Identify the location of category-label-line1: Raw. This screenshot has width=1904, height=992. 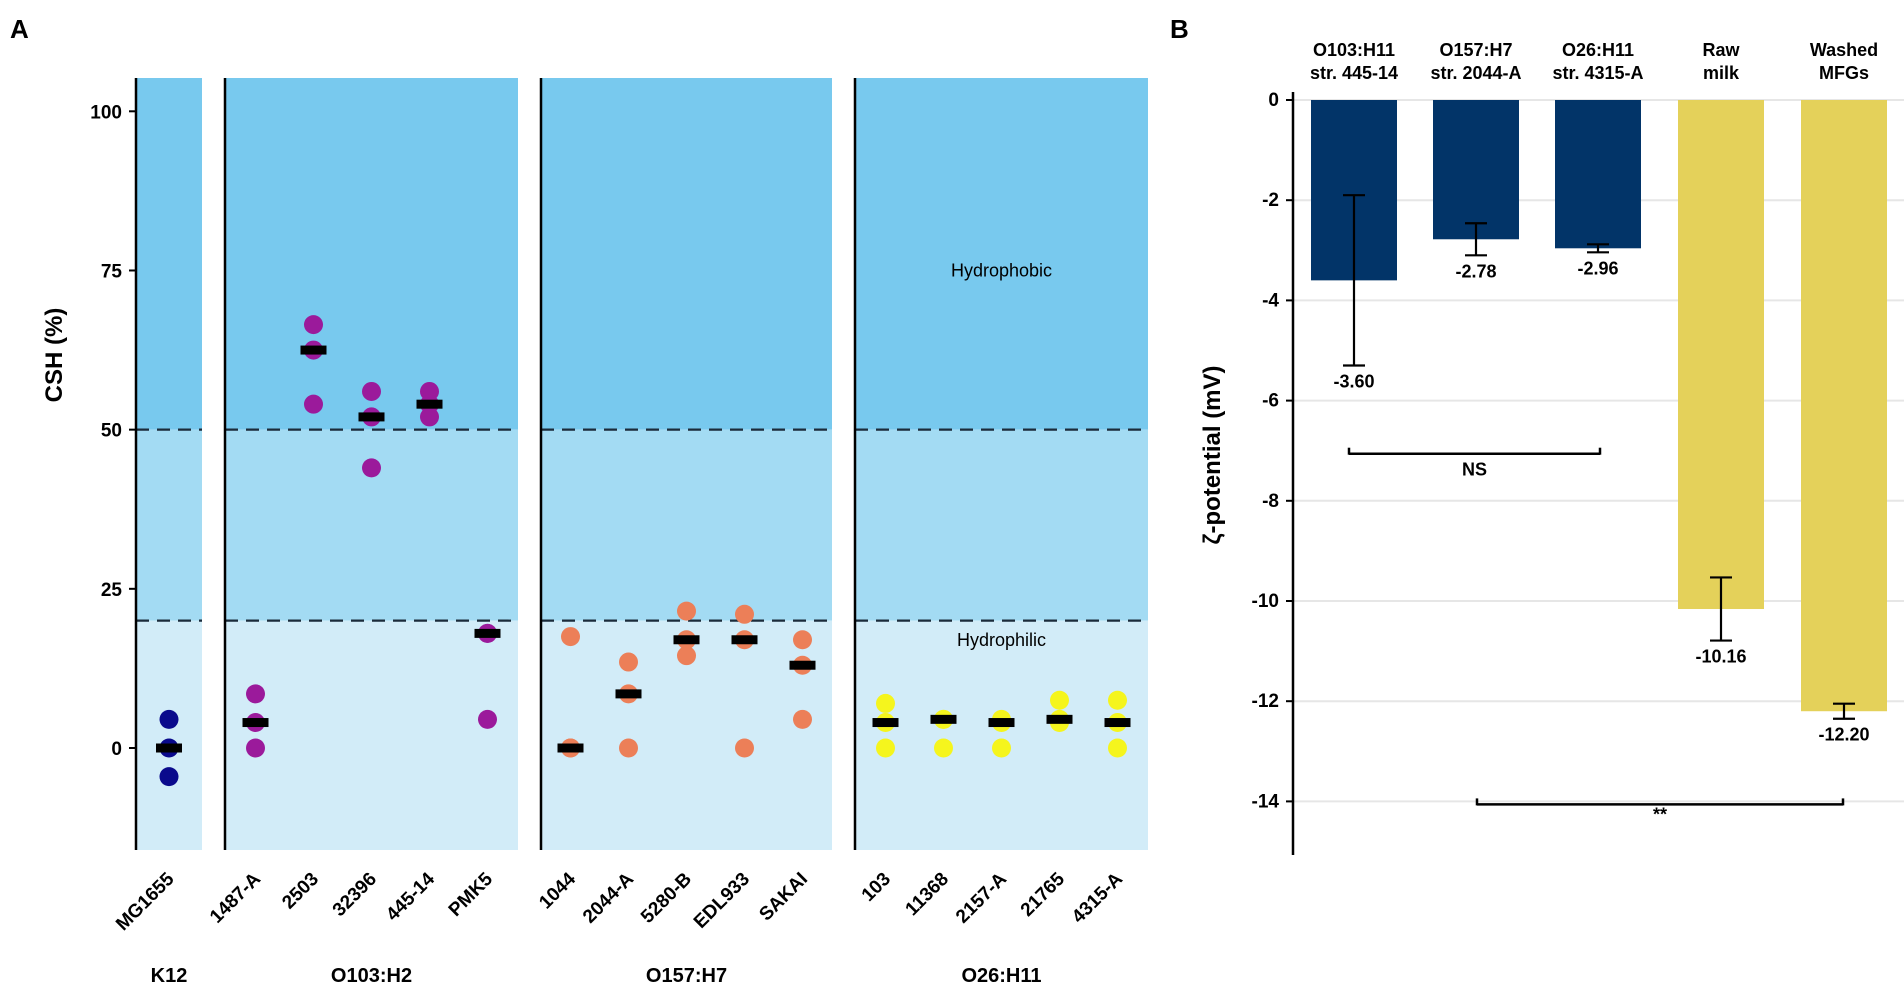
(1721, 50).